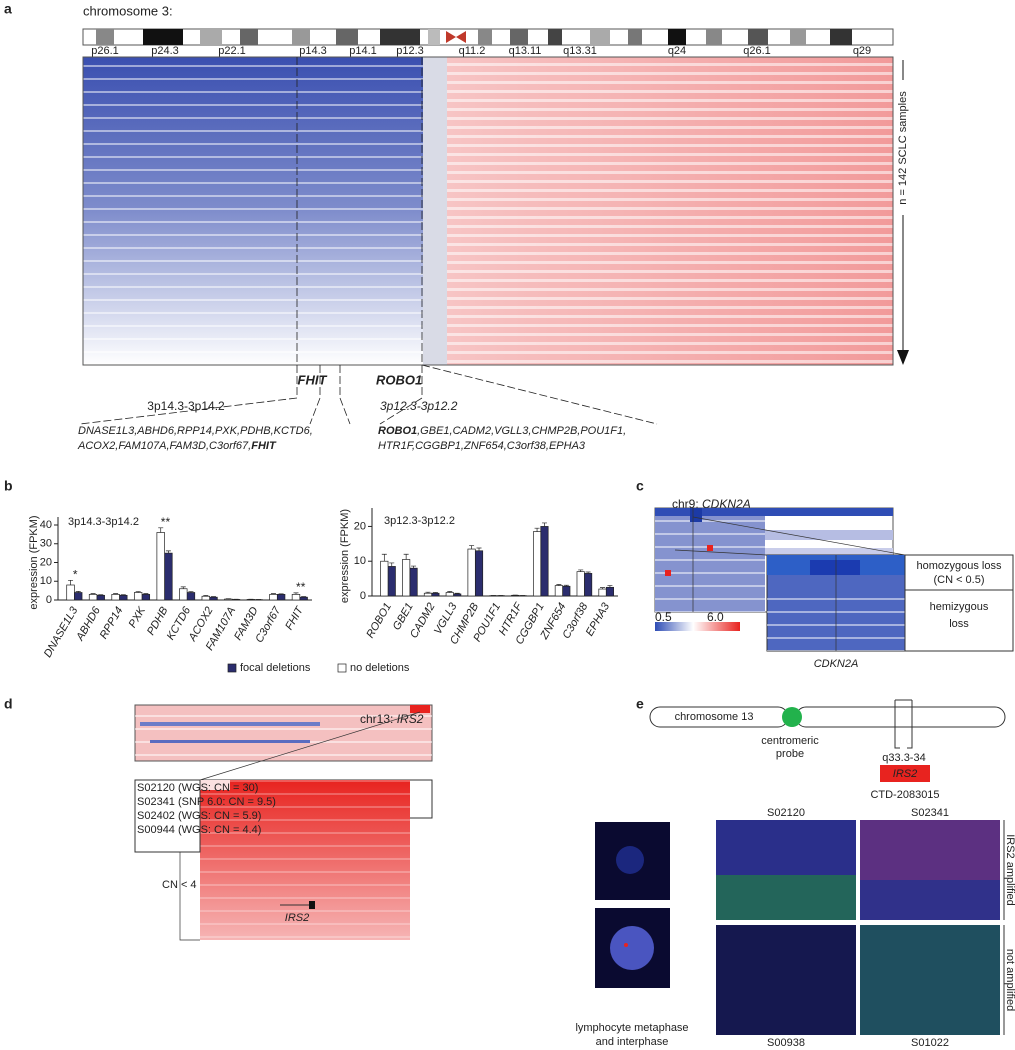 This screenshot has width=1015, height=1050. Describe the element at coordinates (904, 795) in the screenshot. I see `clone-label: CTD-2083015` at that location.